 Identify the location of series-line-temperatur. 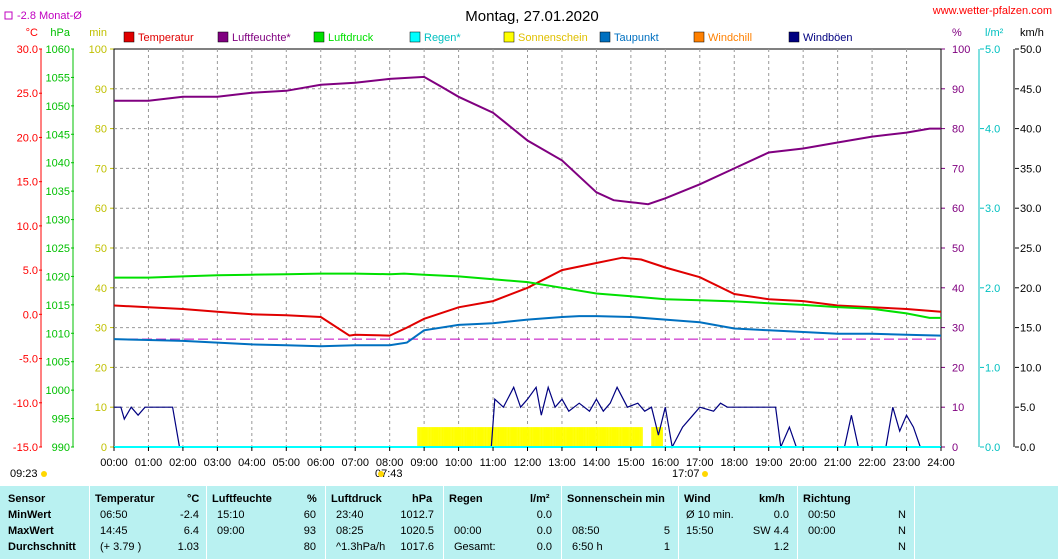
(527, 296).